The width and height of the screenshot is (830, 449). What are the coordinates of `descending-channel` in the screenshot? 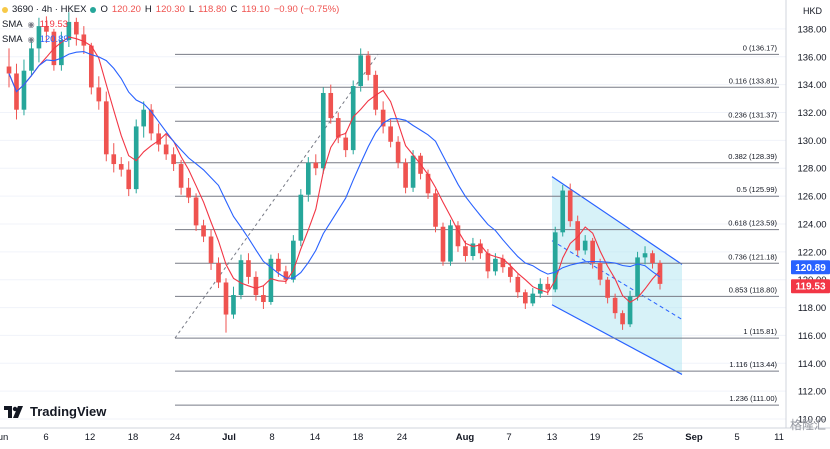 It's located at (617, 275).